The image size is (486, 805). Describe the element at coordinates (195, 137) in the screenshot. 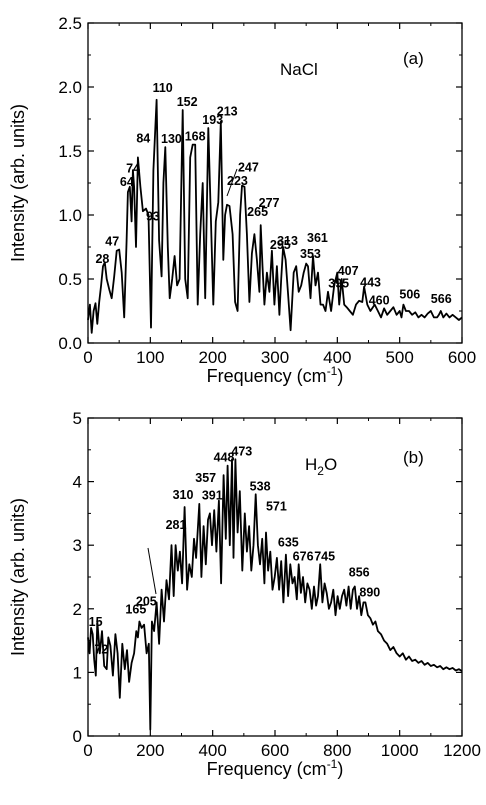

I see `peak-label: 168` at that location.